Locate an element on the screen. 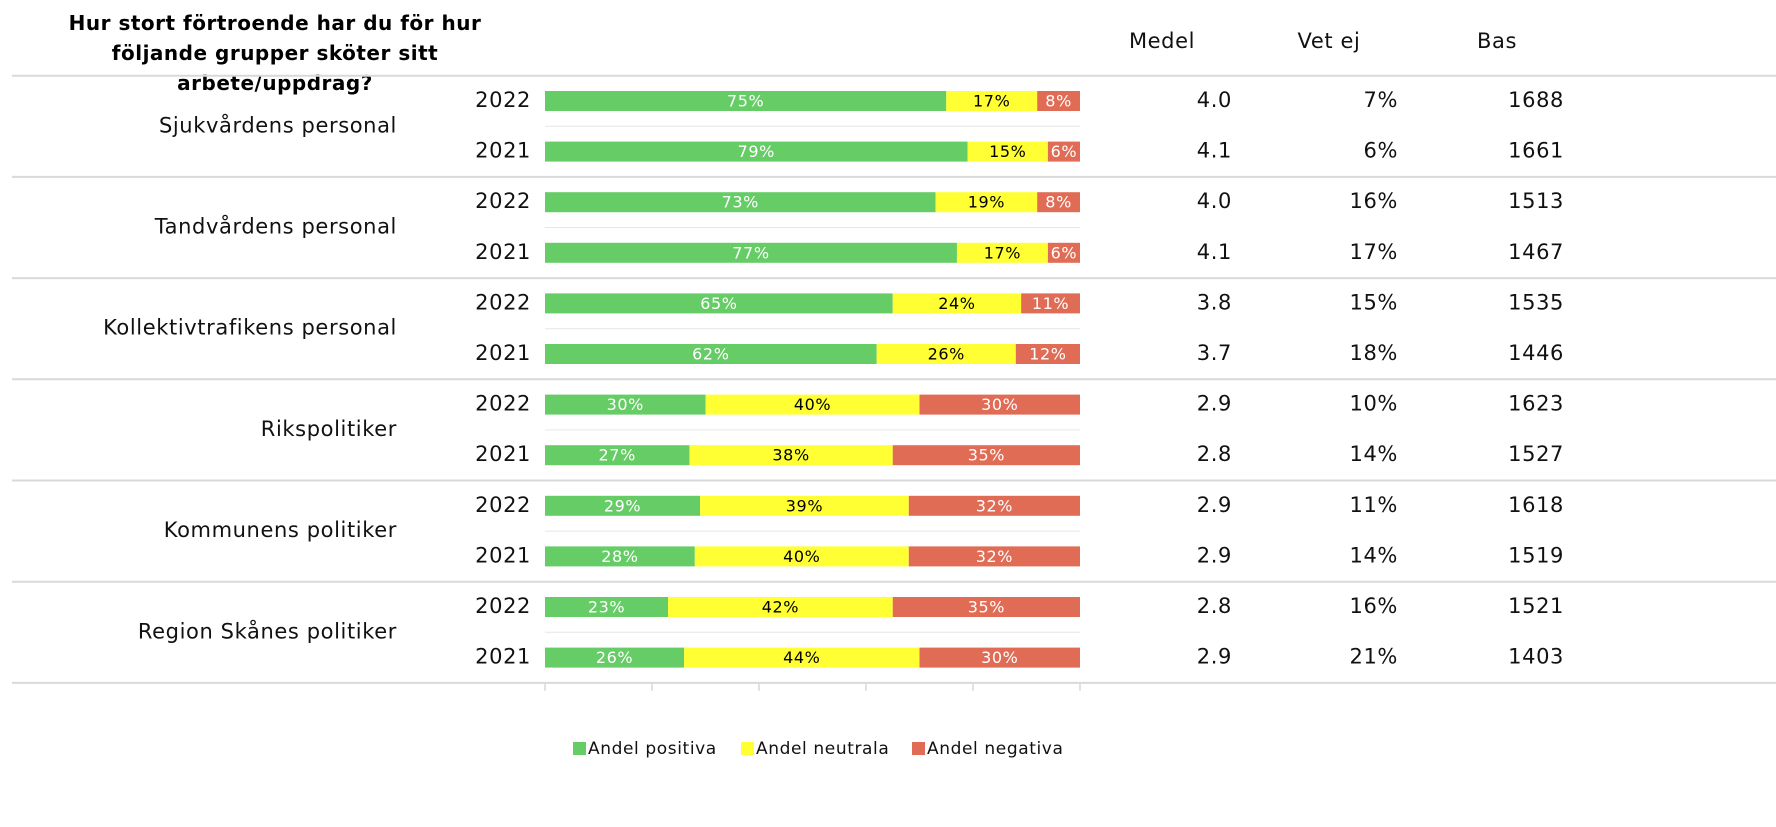 This screenshot has width=1776, height=827. column-header: Bas is located at coordinates (1497, 41).